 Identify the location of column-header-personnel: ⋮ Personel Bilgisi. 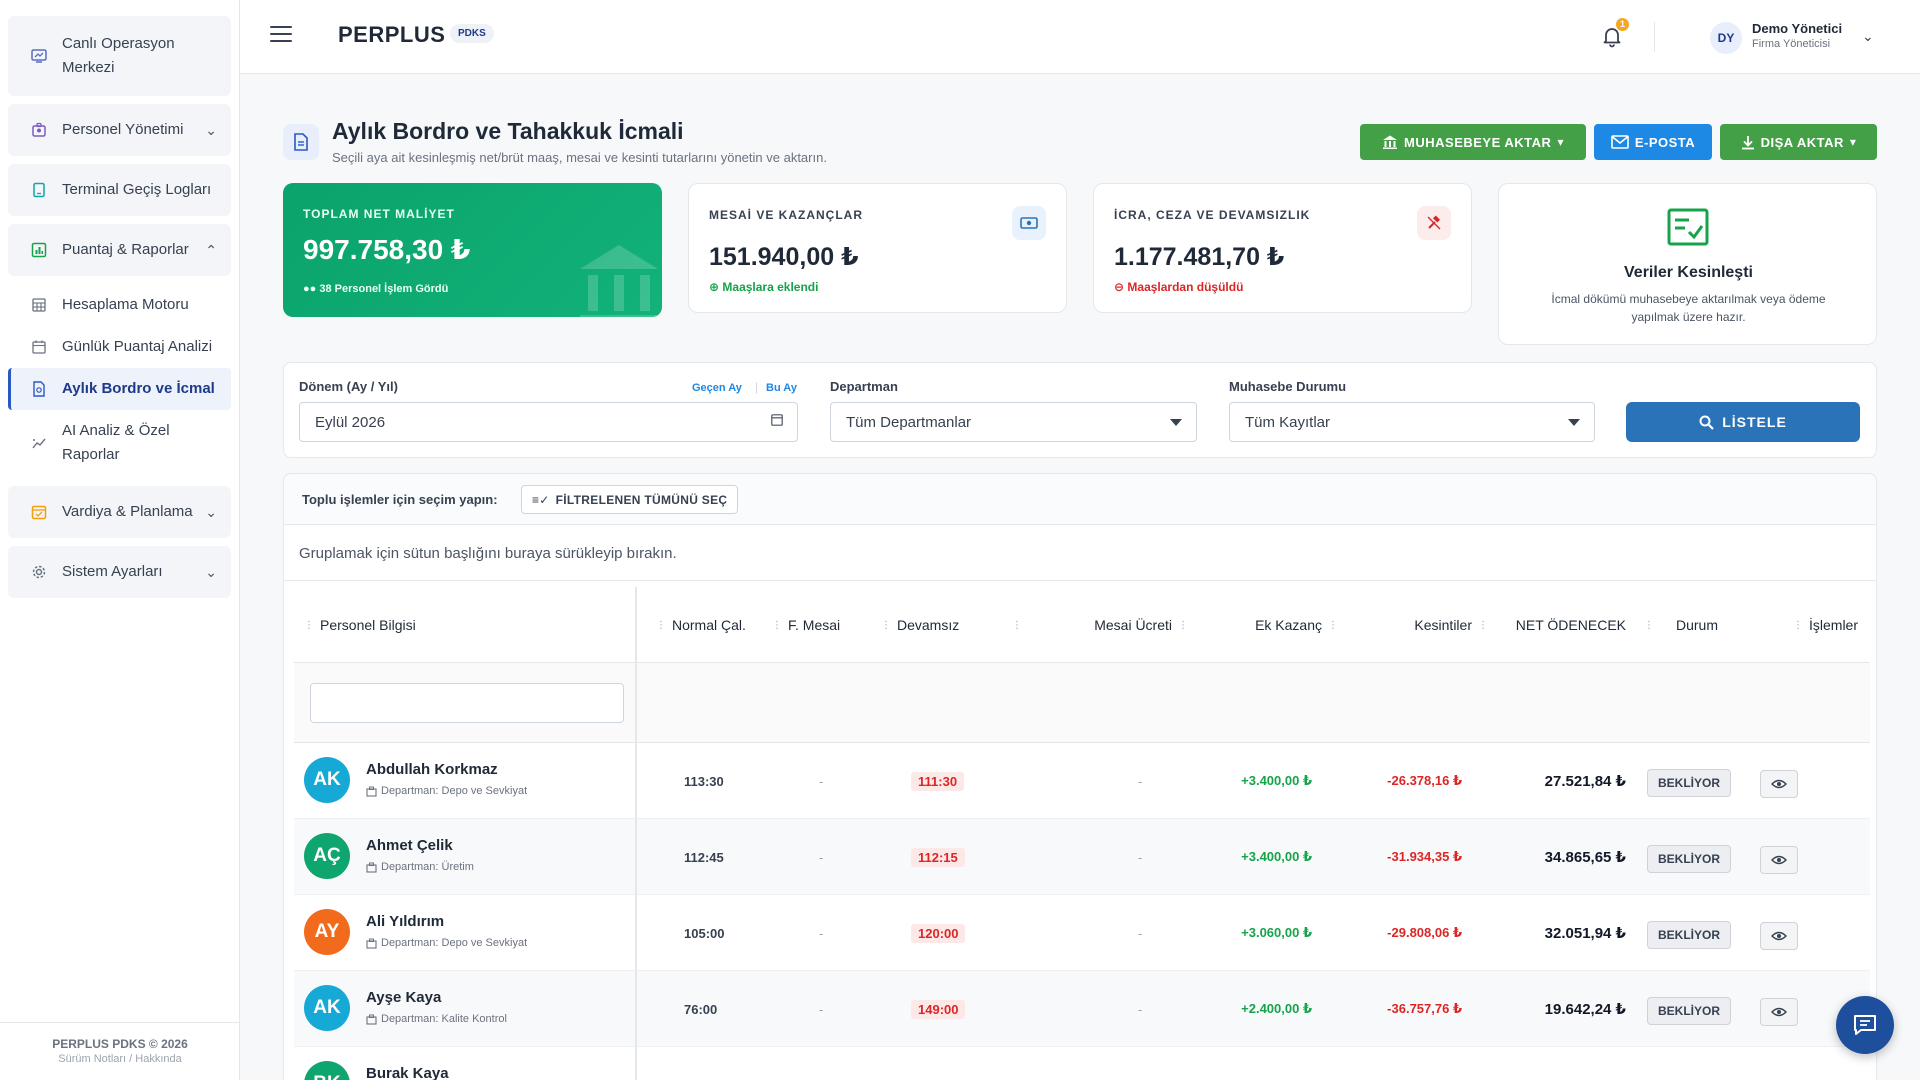
(360, 625).